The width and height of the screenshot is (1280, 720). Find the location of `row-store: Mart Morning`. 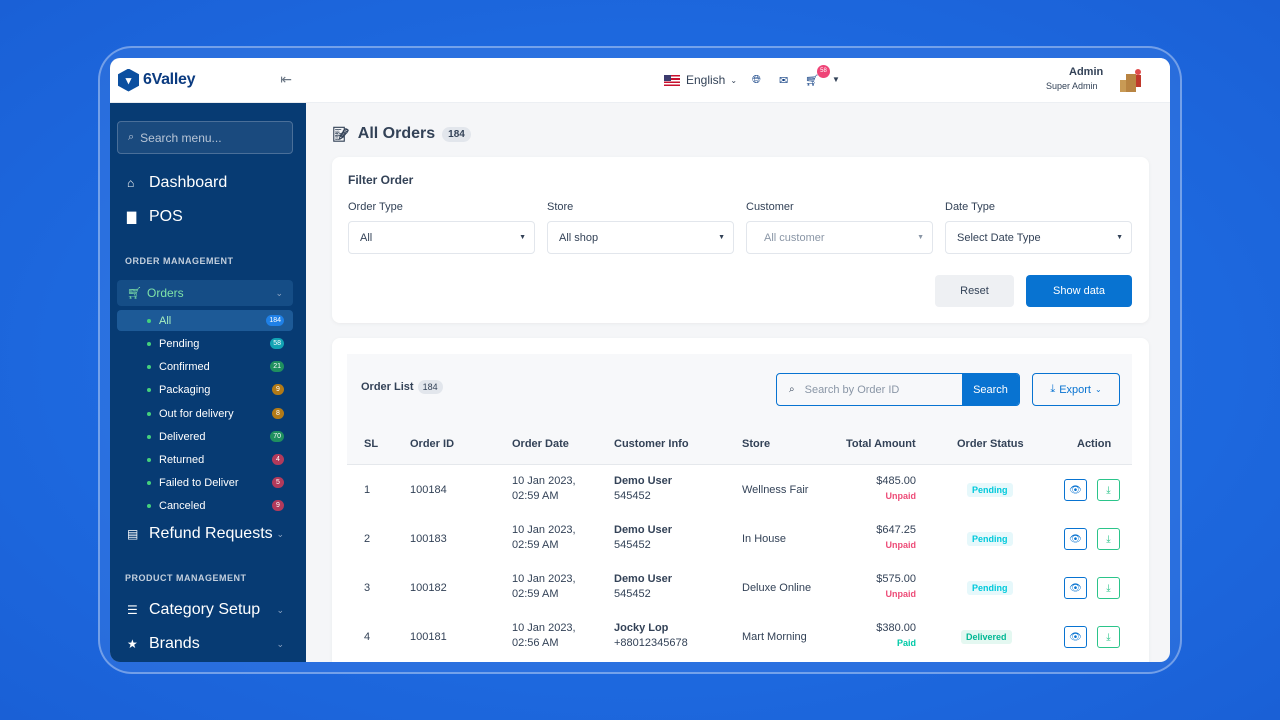

row-store: Mart Morning is located at coordinates (774, 637).